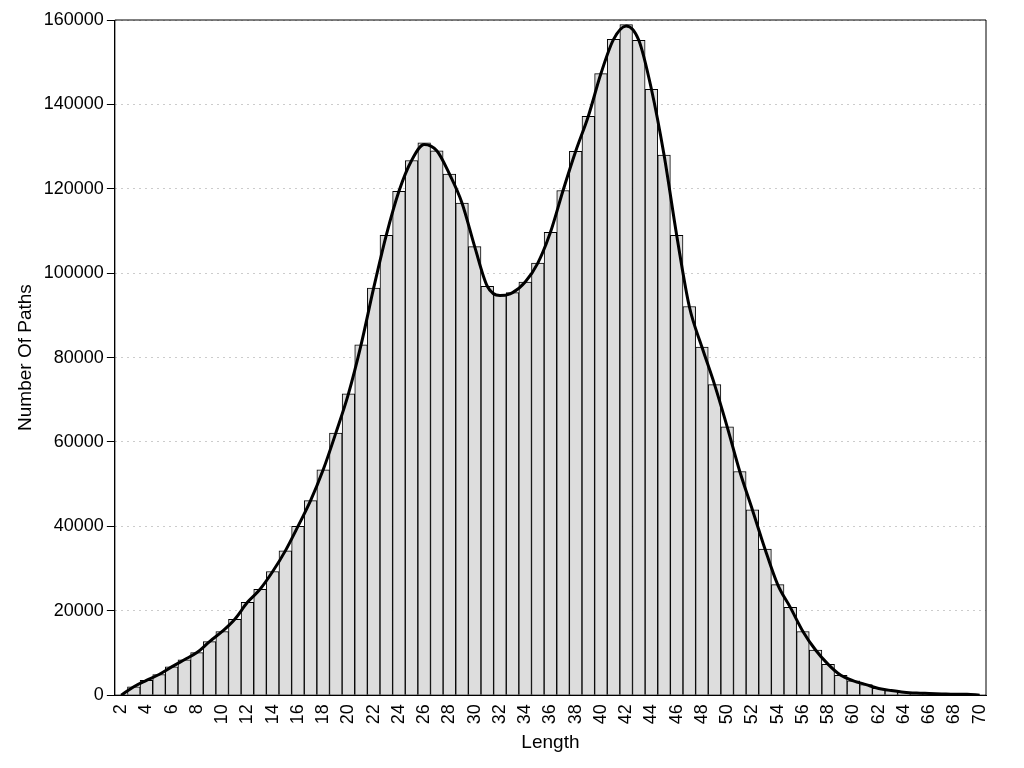  I want to click on x-tick-label: 32, so click(498, 714).